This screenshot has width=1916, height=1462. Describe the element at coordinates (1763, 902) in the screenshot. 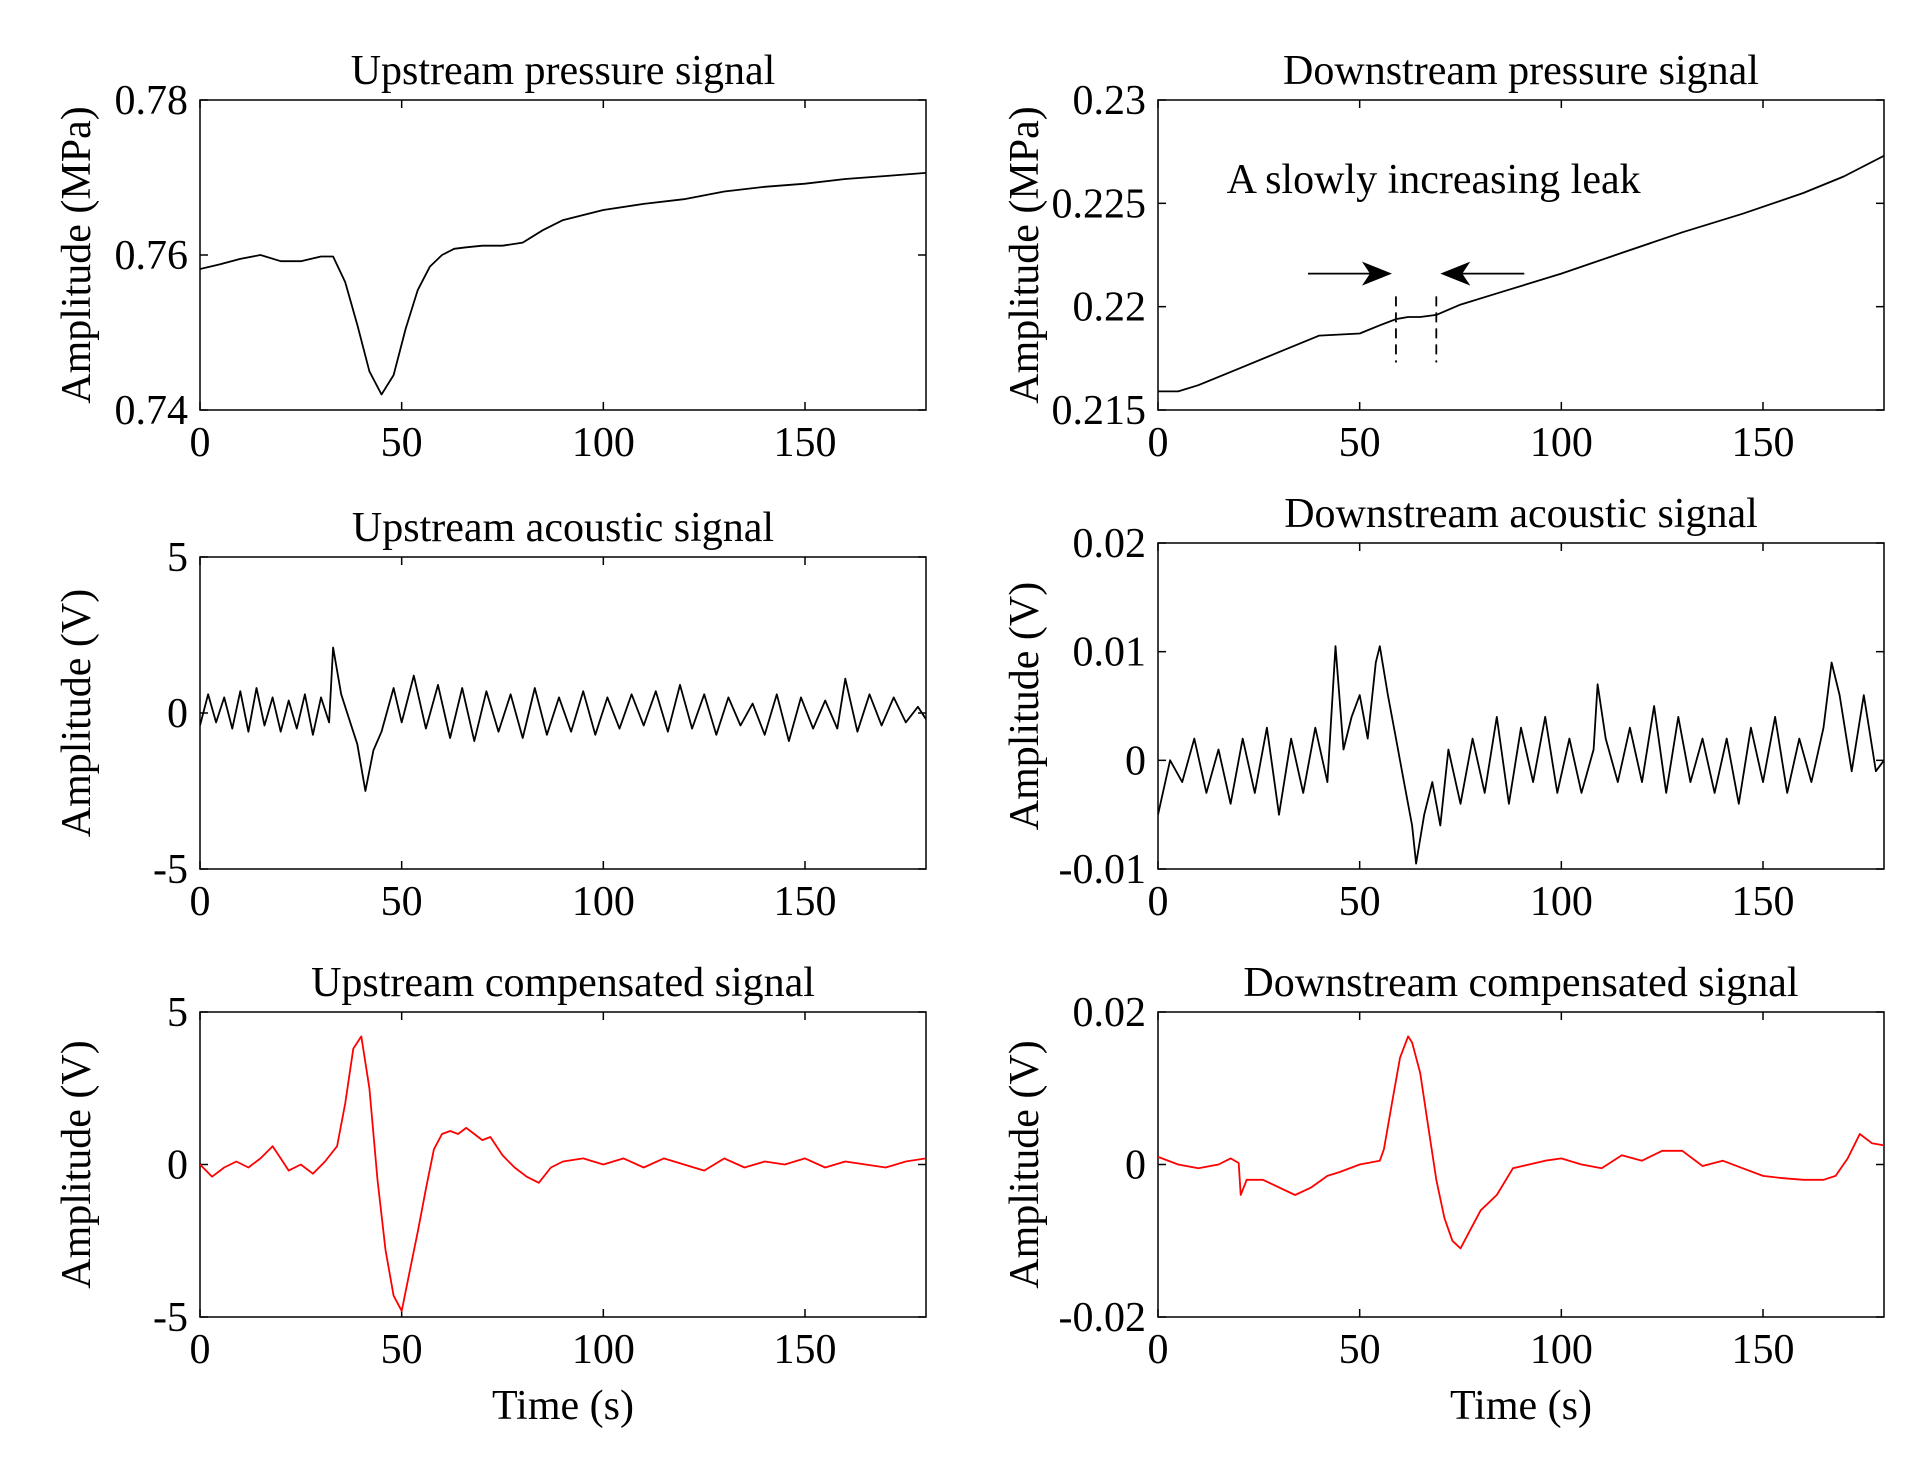

I see `downstream-acoustic-xtick-label: 150` at that location.